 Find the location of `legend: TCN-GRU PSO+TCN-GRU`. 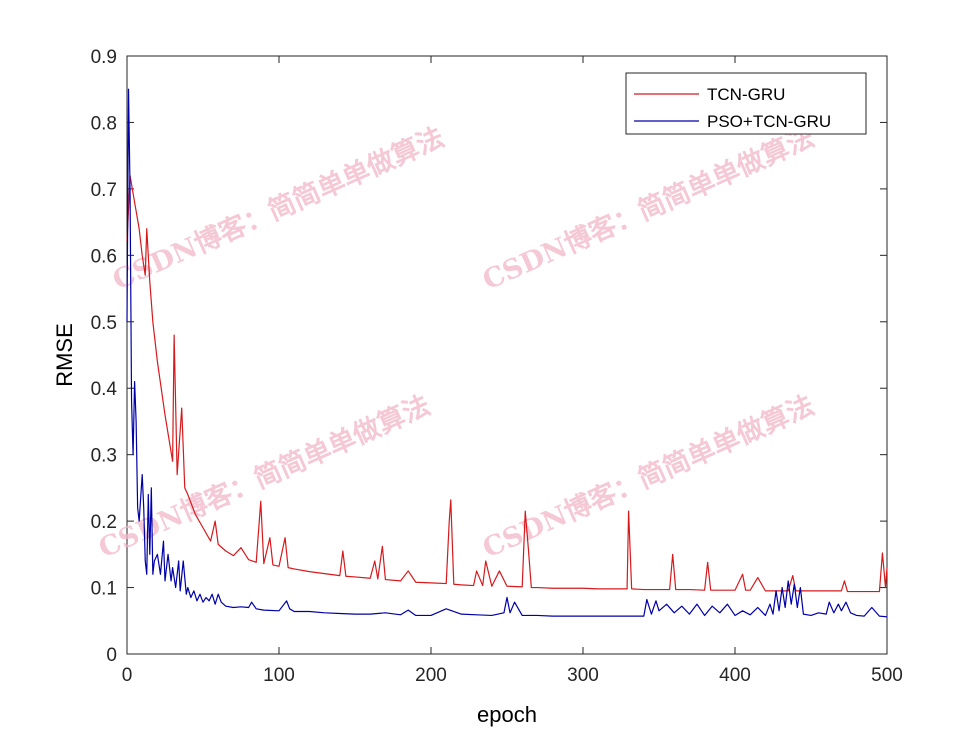

legend: TCN-GRU PSO+TCN-GRU is located at coordinates (746, 103).